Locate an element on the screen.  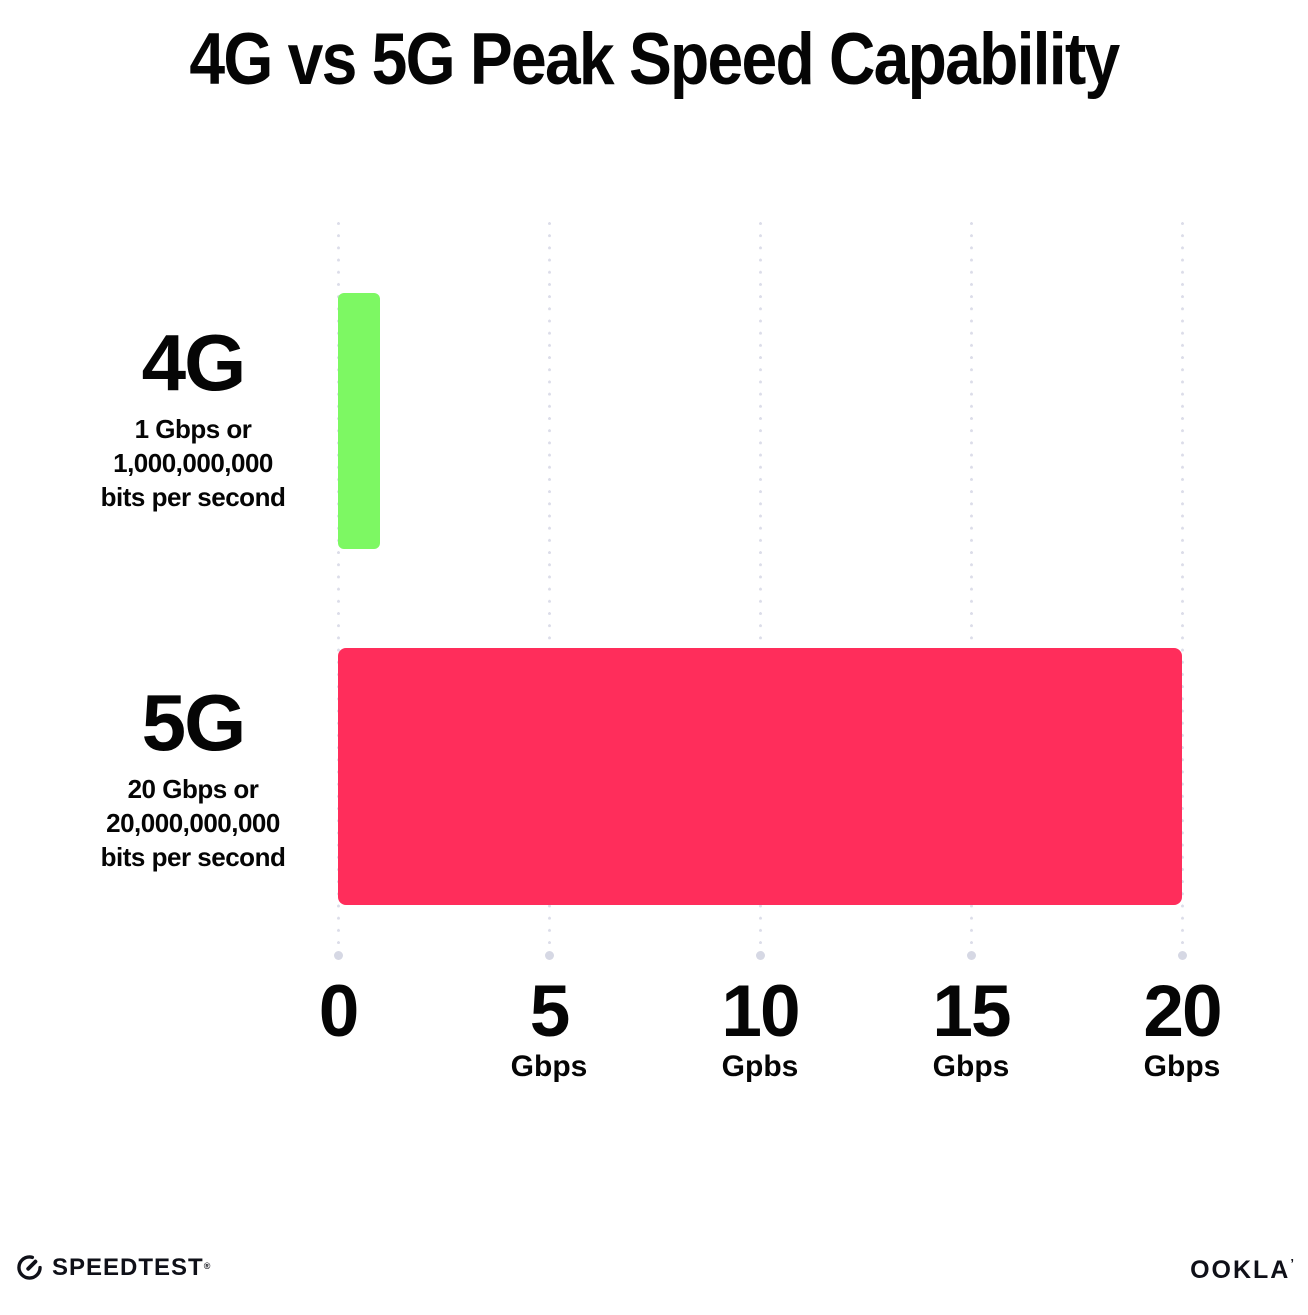
sublabel-line: 20,000,000,000 is located at coordinates (193, 823).